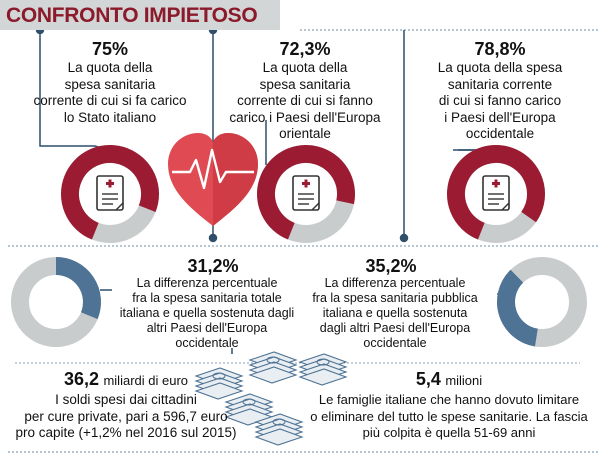 Image resolution: width=609 pixels, height=456 pixels. What do you see at coordinates (500, 84) in the screenshot?
I see `stat-line: sanitaria corrente` at bounding box center [500, 84].